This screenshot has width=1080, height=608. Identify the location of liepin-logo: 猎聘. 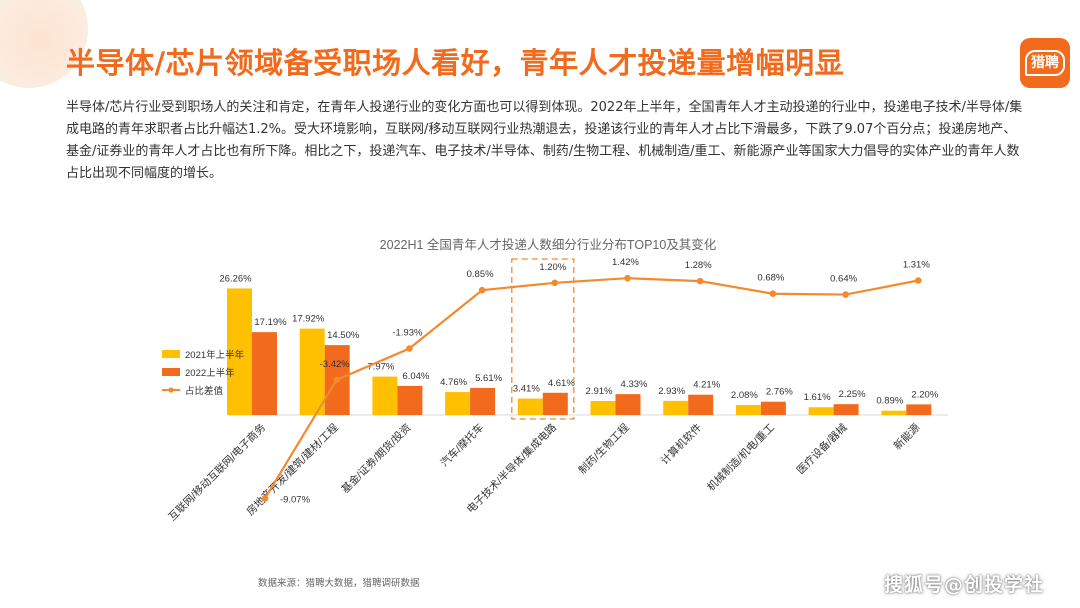
(1045, 63).